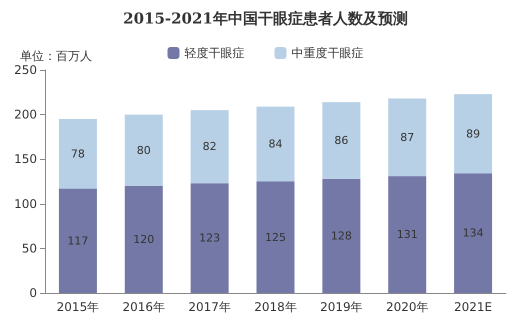  I want to click on chart-title: 2015-2021年中国干眼症患者人数及预测, so click(265, 19).